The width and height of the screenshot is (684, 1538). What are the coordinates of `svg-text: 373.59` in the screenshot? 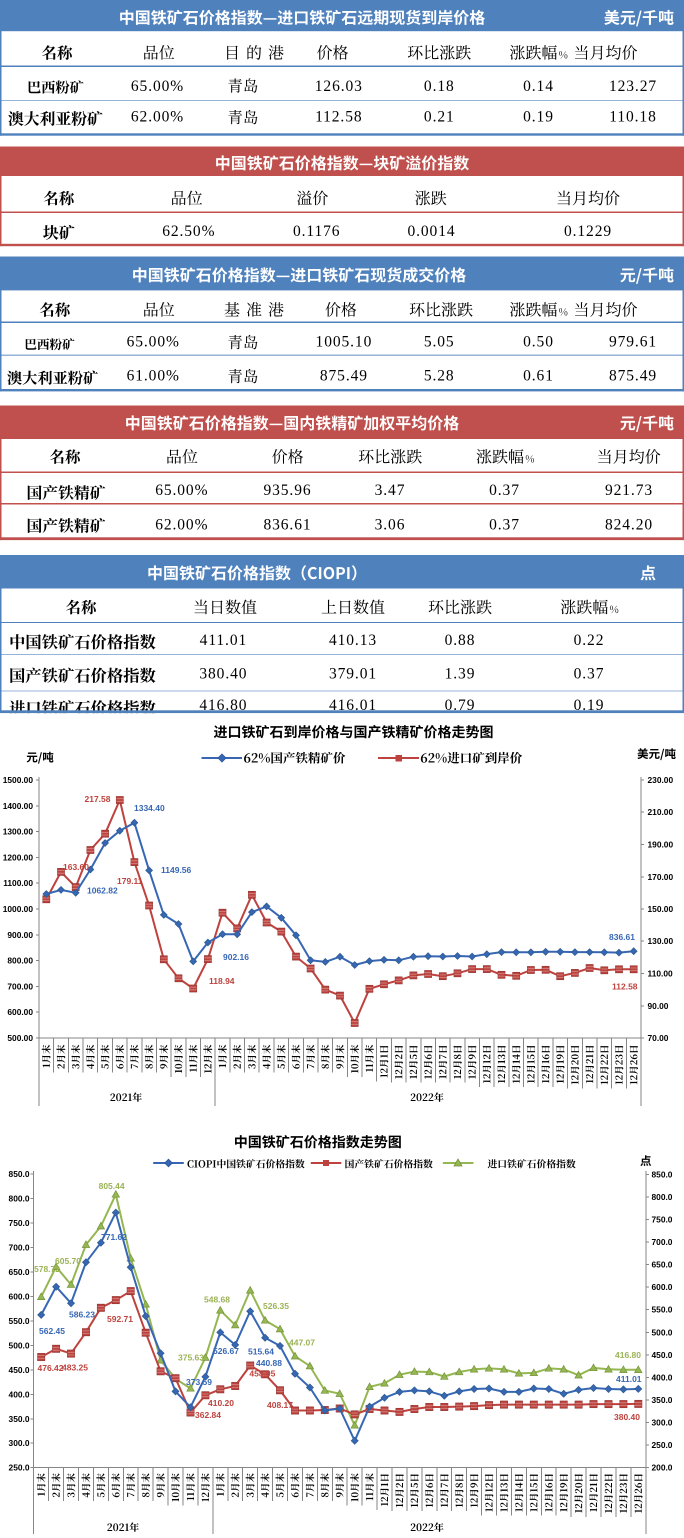 It's located at (199, 1382).